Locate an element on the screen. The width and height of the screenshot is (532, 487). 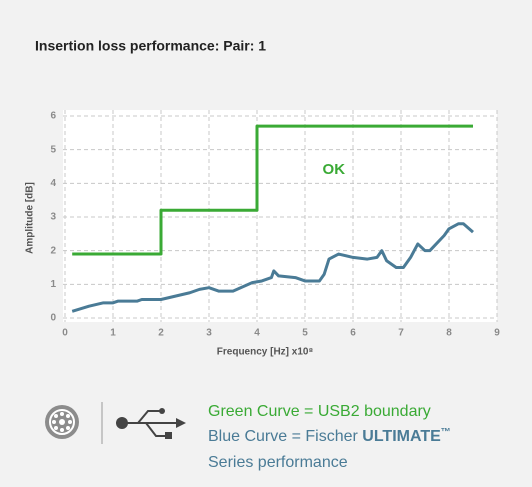
y-tick-label: 0 is located at coordinates (53, 318).